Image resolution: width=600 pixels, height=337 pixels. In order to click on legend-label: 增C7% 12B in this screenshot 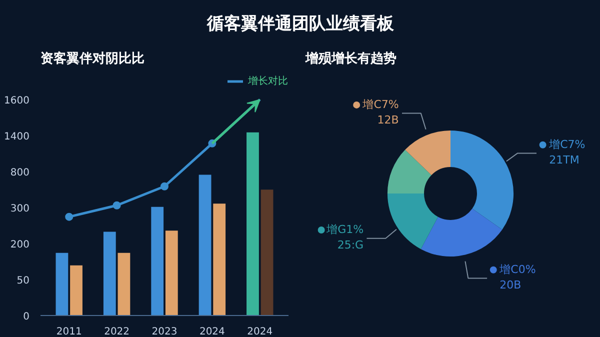, I will do `click(380, 112)`.